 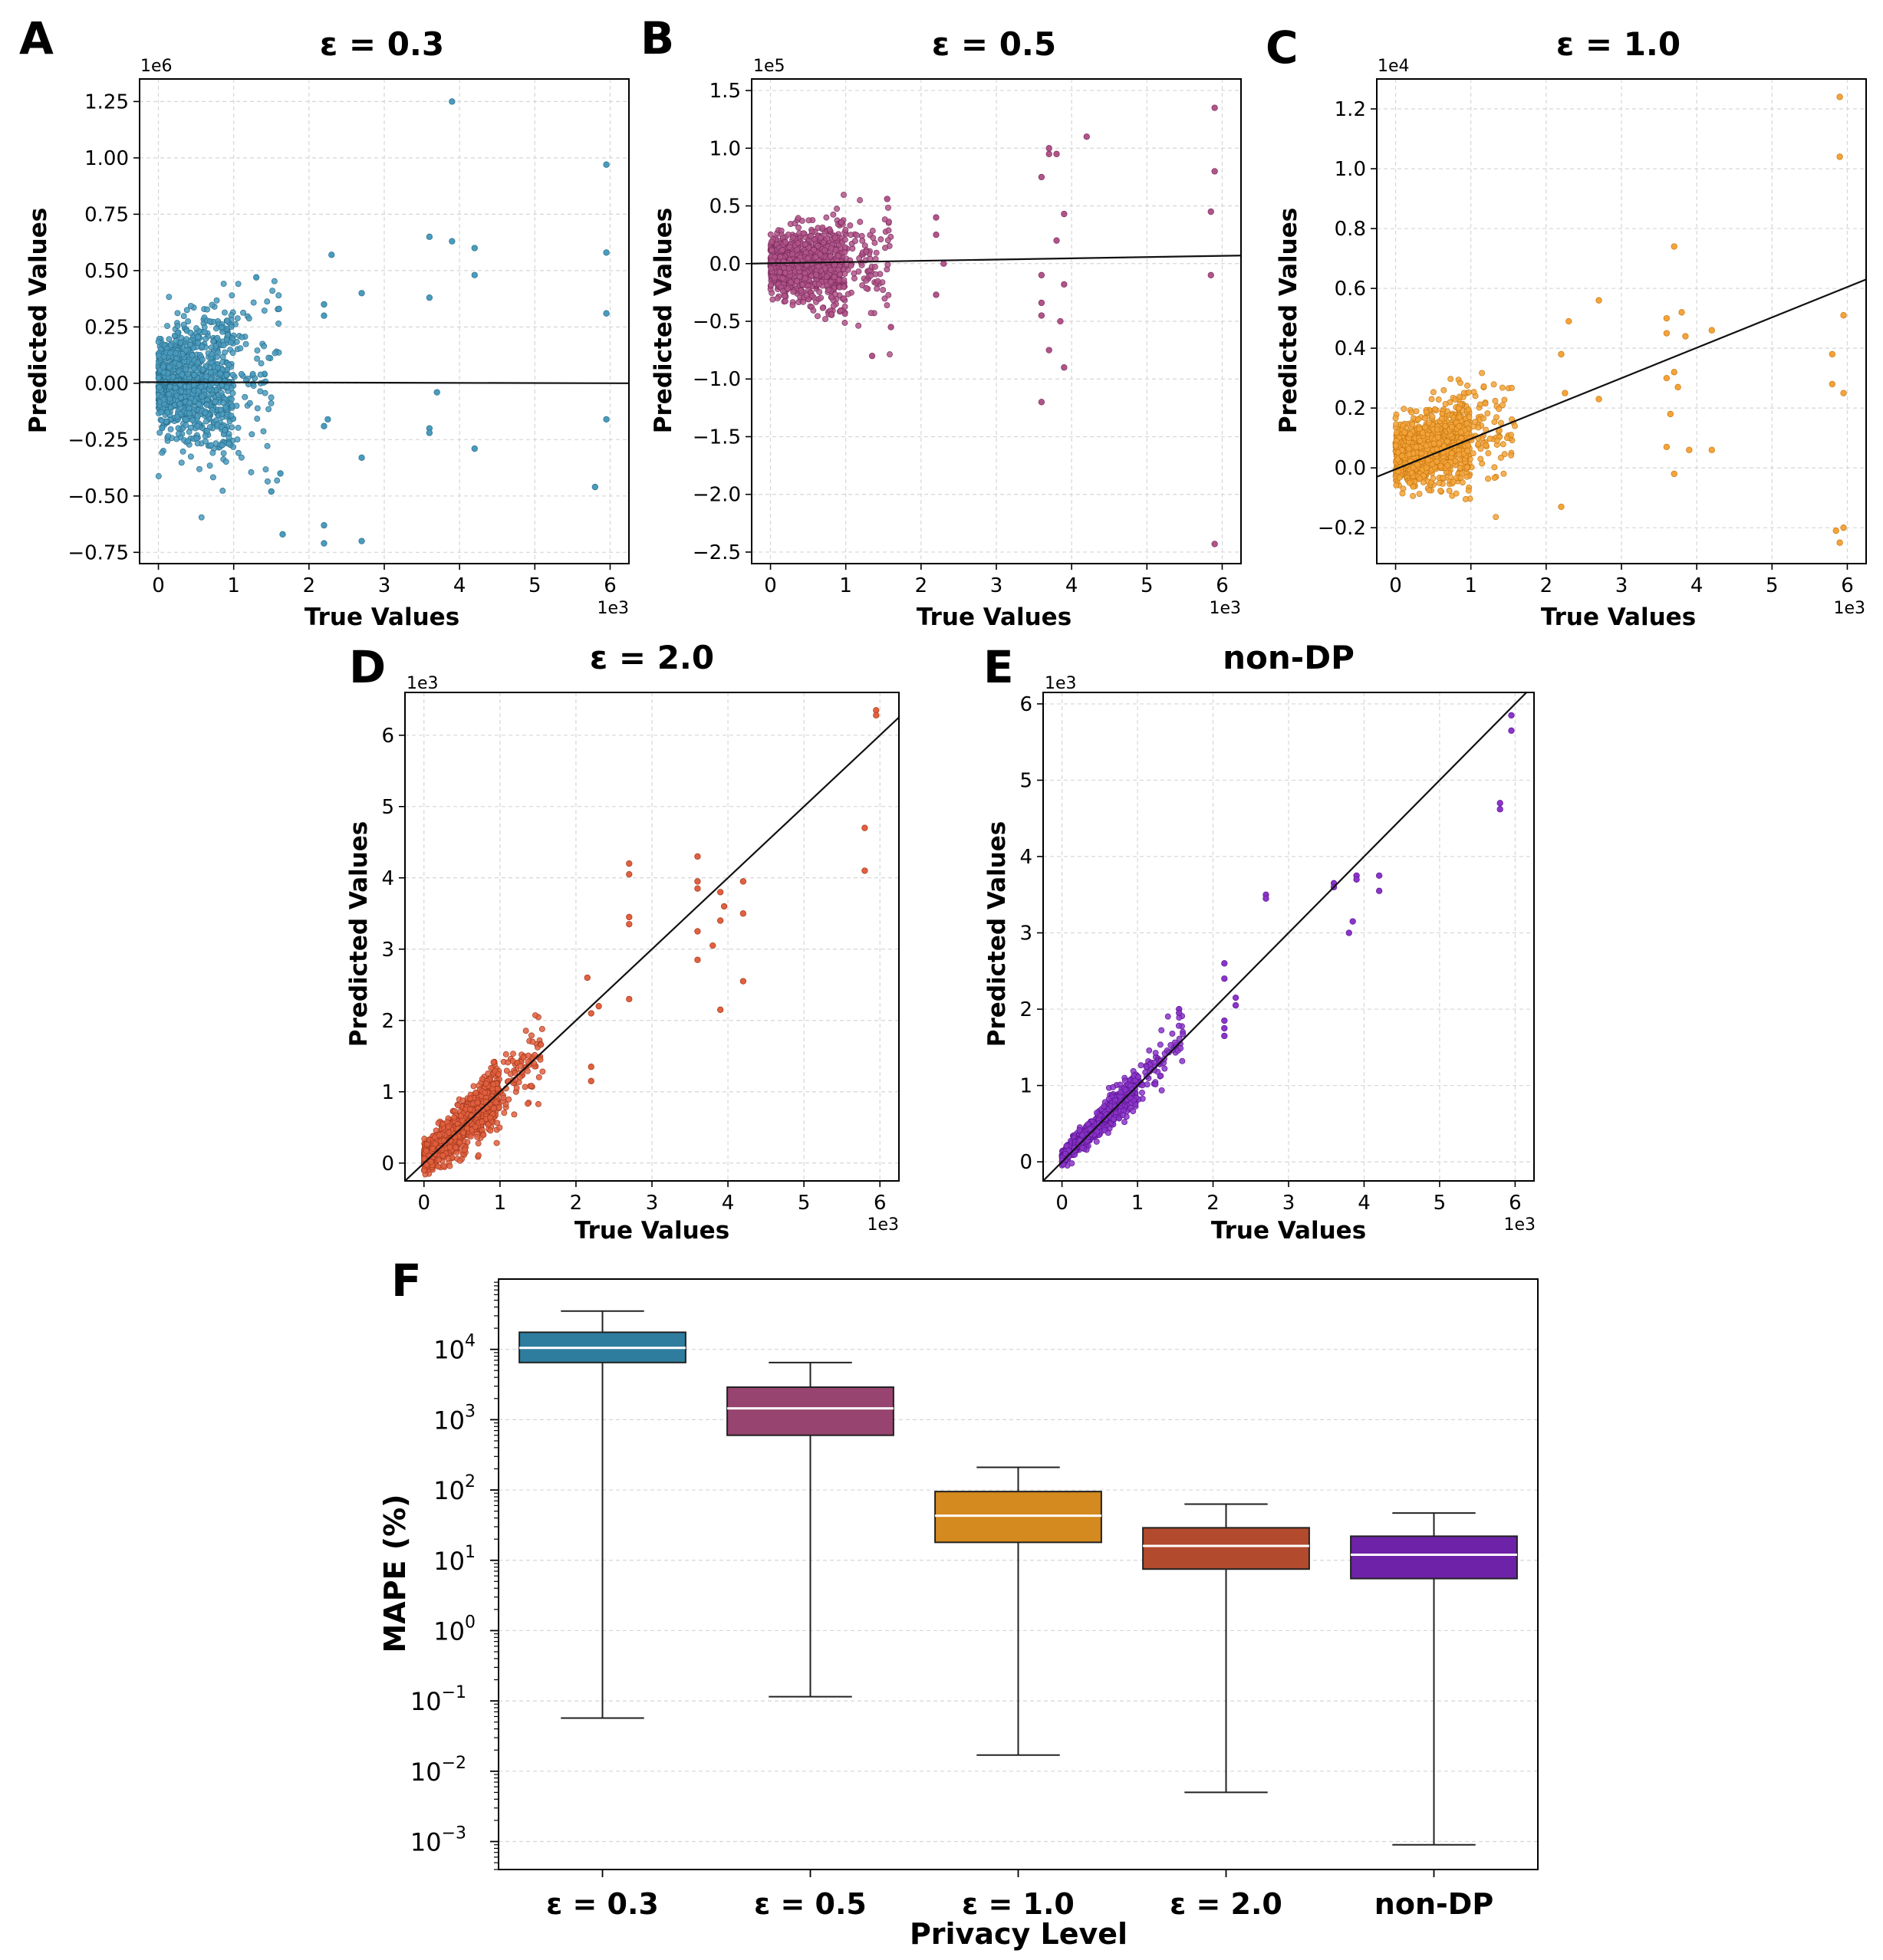 What do you see at coordinates (387, 1164) in the screenshot?
I see `y-tick-label: 0` at bounding box center [387, 1164].